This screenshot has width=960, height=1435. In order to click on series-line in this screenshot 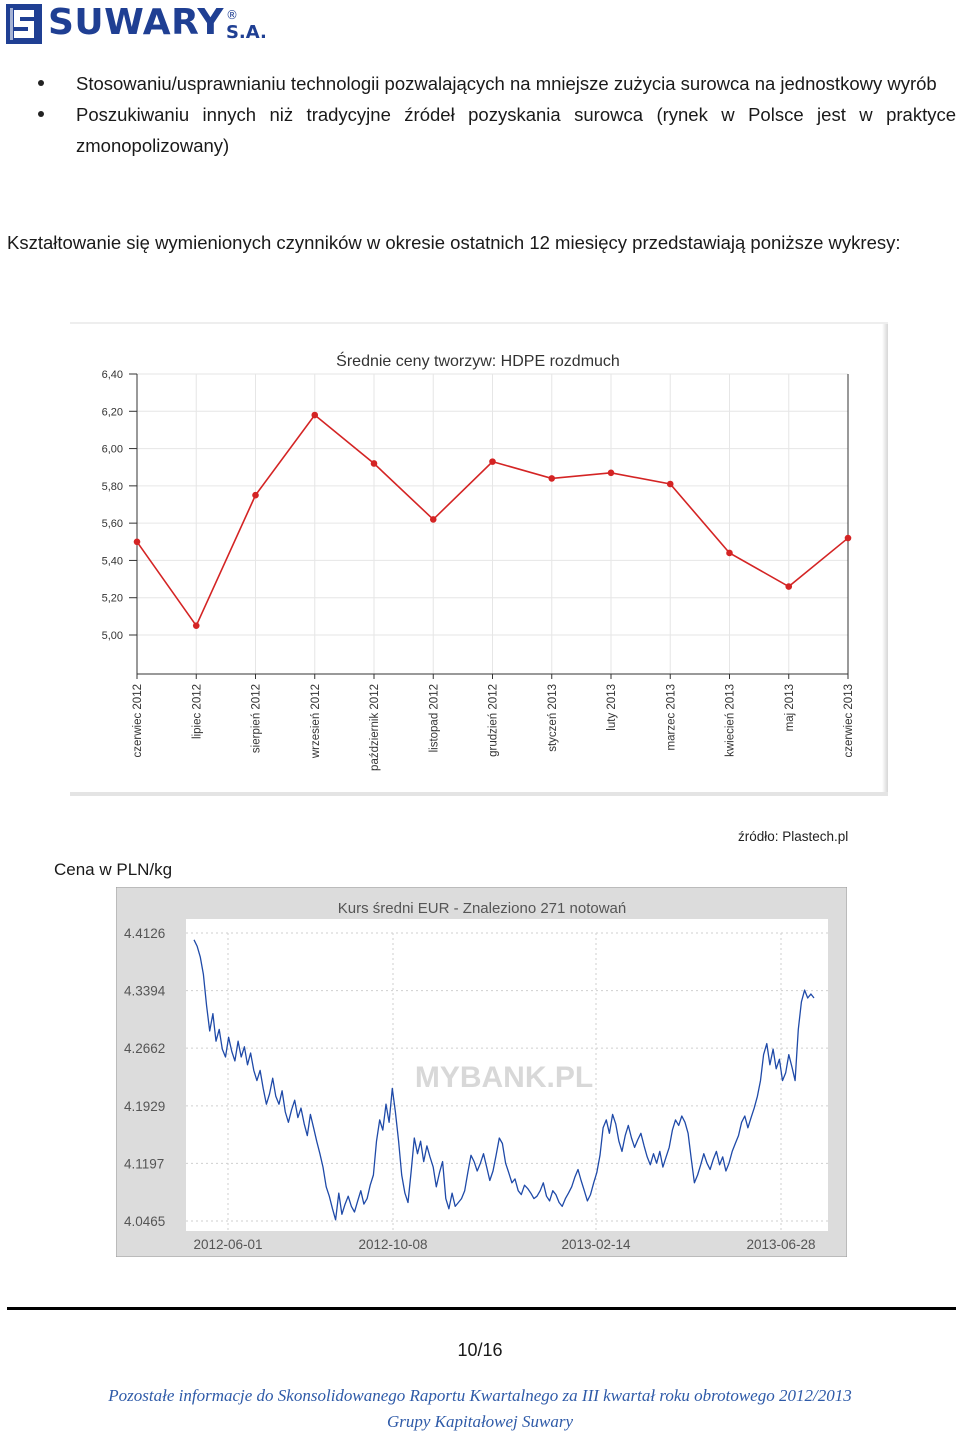, I will do `click(504, 1080)`.